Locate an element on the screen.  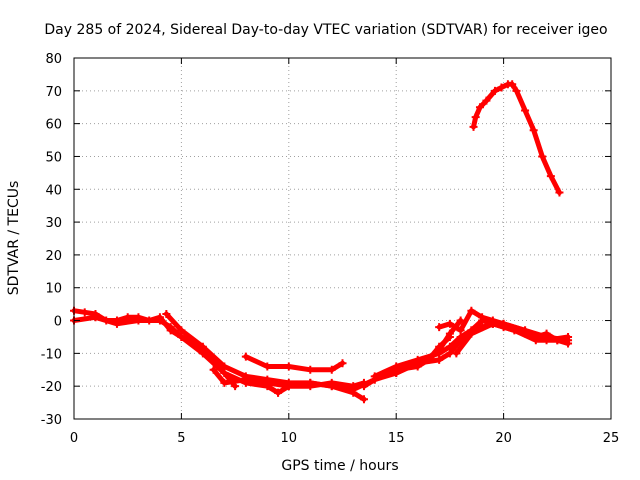
series-trace-e is located at coordinates (294, 363).